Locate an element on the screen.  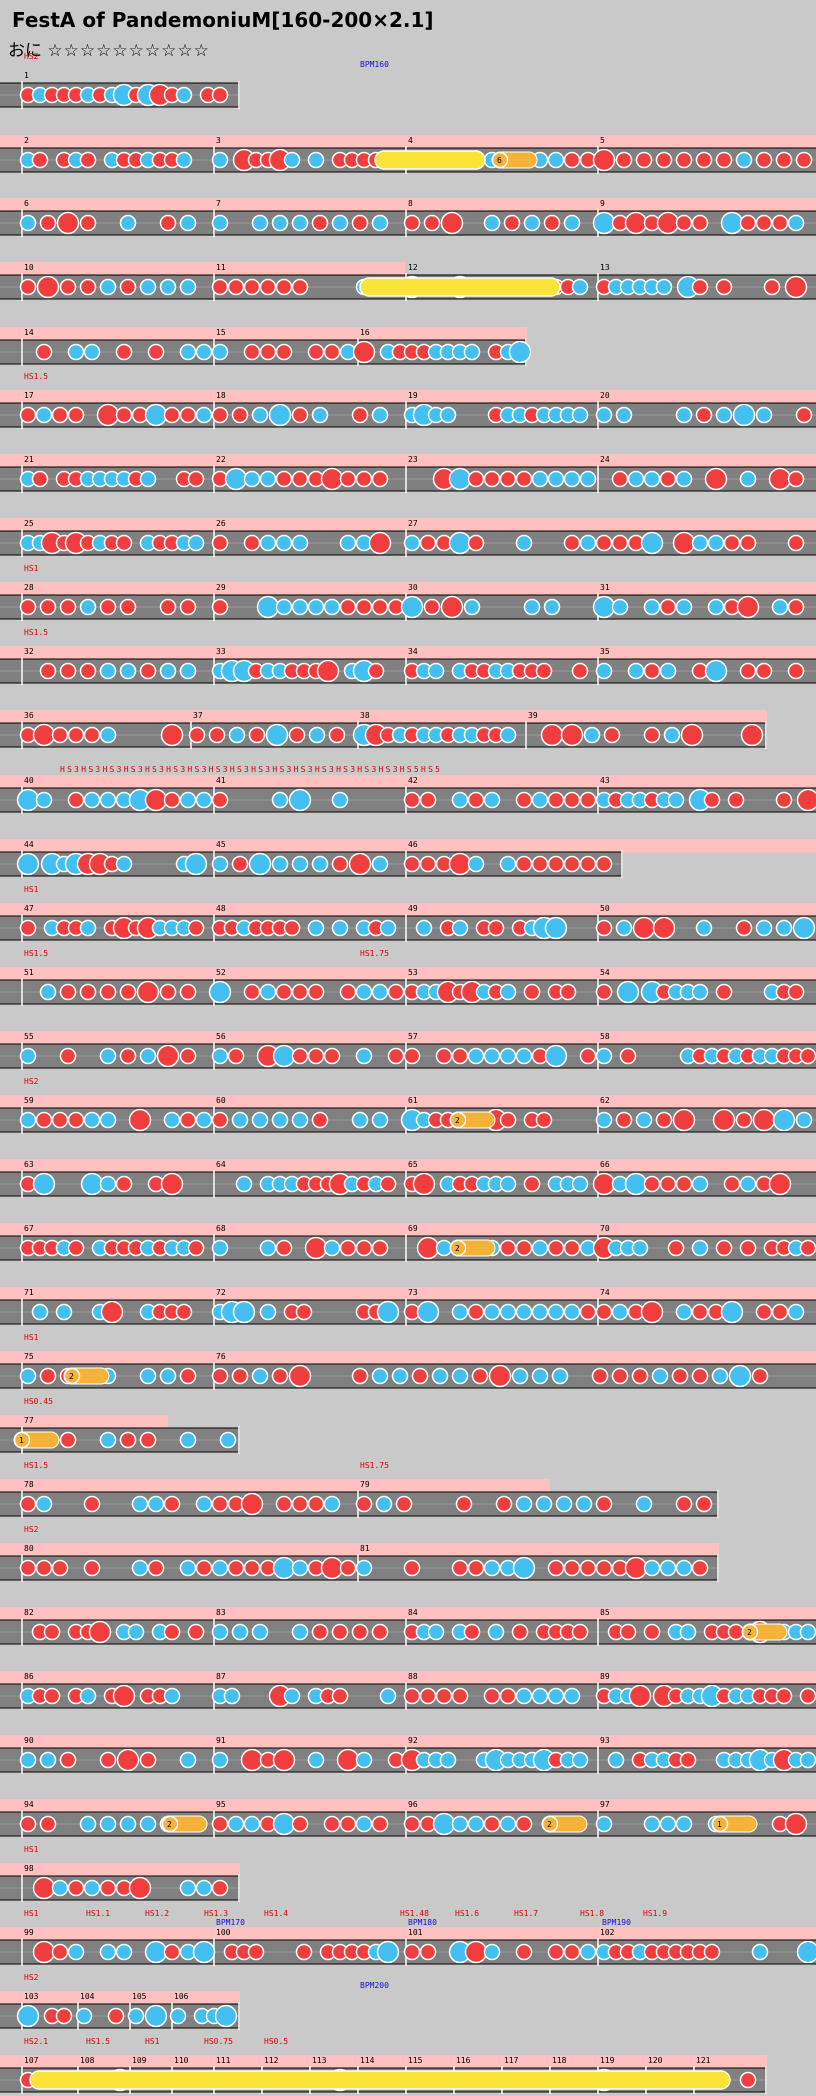
bar-number: 60 is located at coordinates (221, 1100).